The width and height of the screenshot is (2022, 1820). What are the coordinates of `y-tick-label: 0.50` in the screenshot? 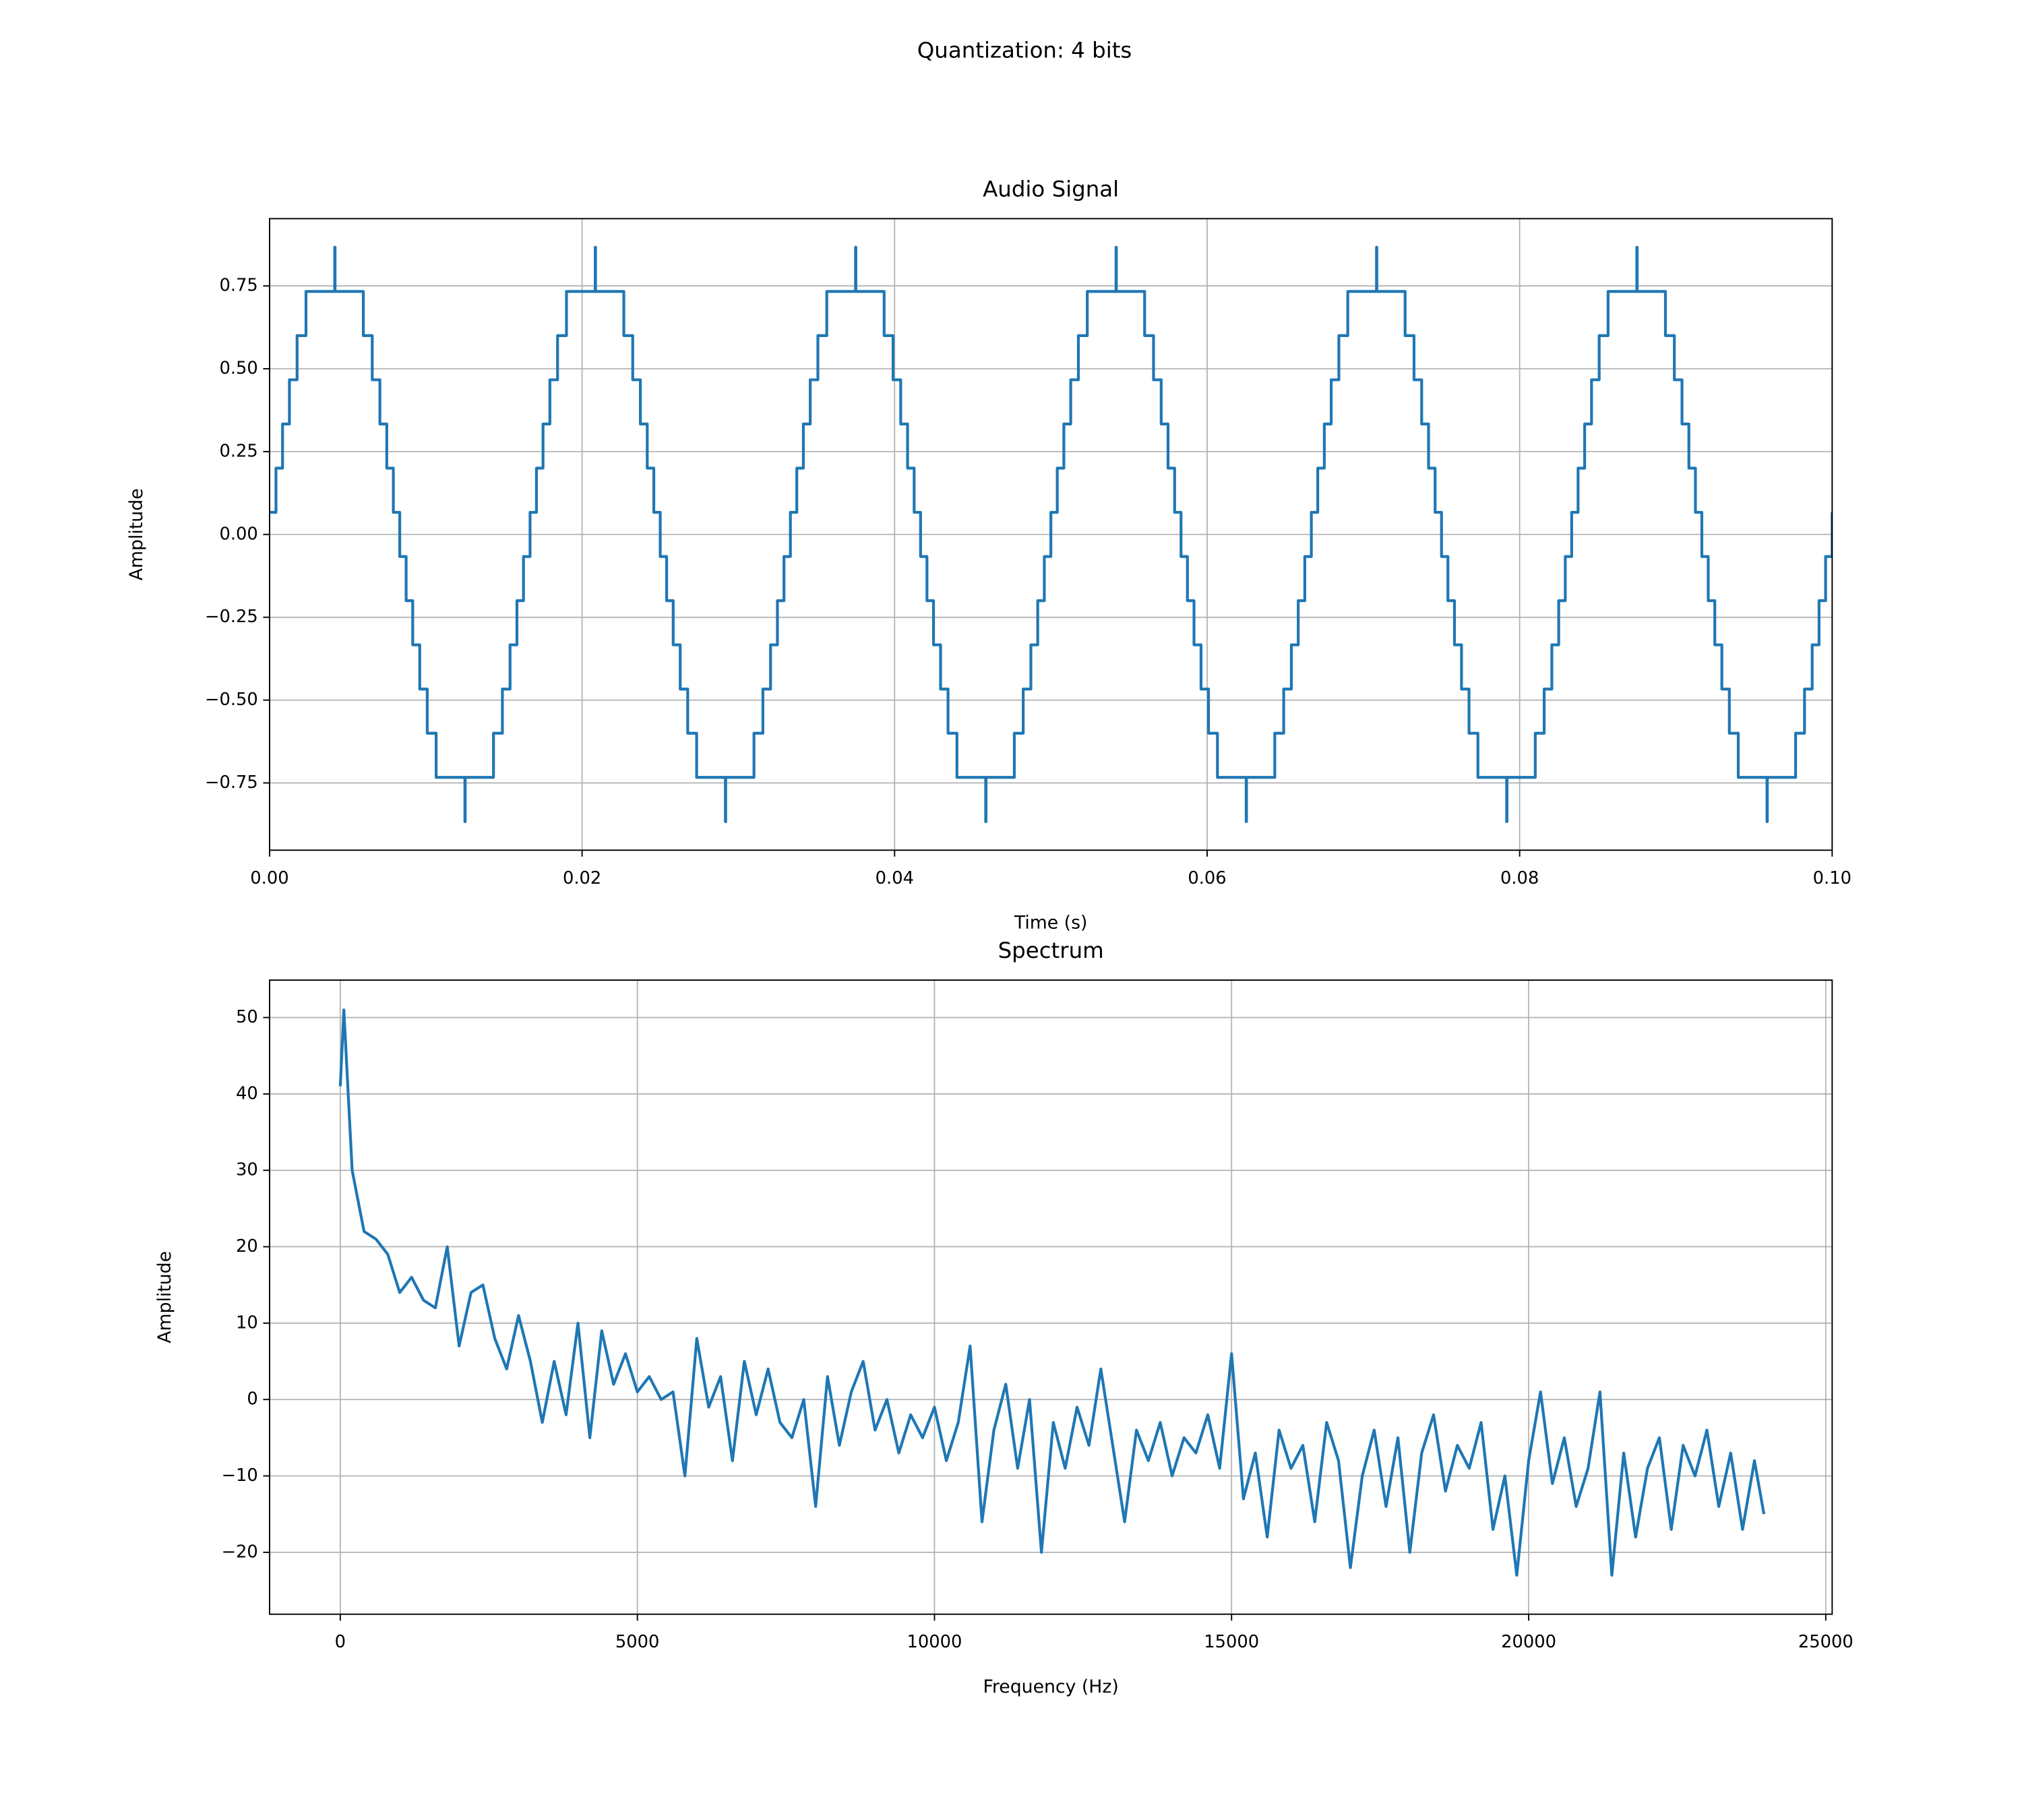 It's located at (238, 369).